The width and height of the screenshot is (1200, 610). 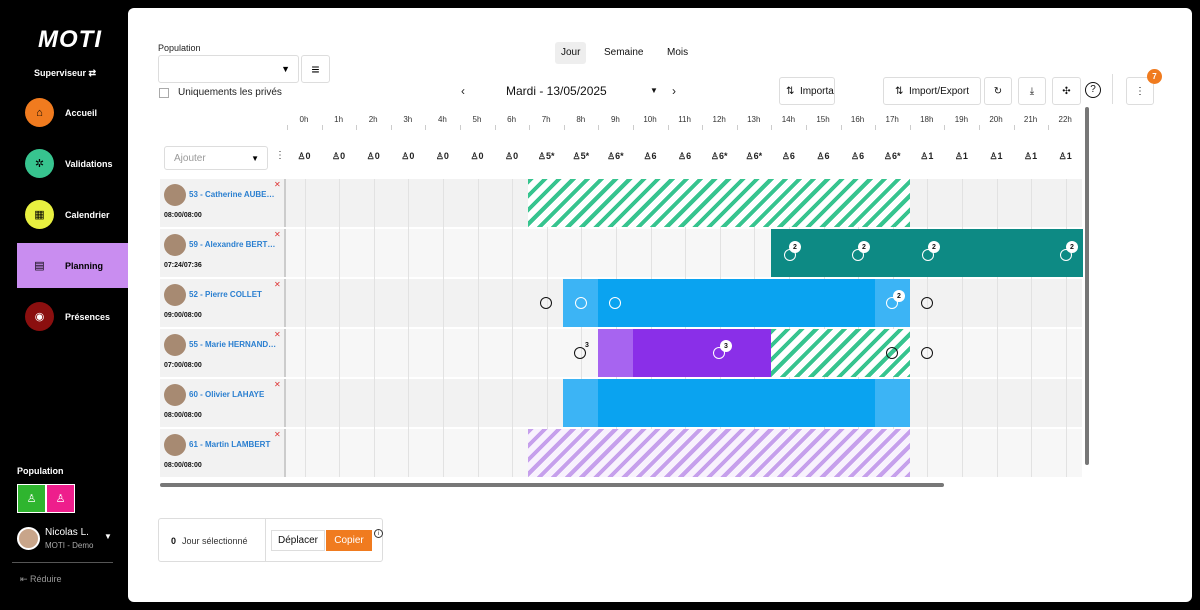 What do you see at coordinates (65, 73) in the screenshot?
I see `role-switcher: Superviseur ⇄` at bounding box center [65, 73].